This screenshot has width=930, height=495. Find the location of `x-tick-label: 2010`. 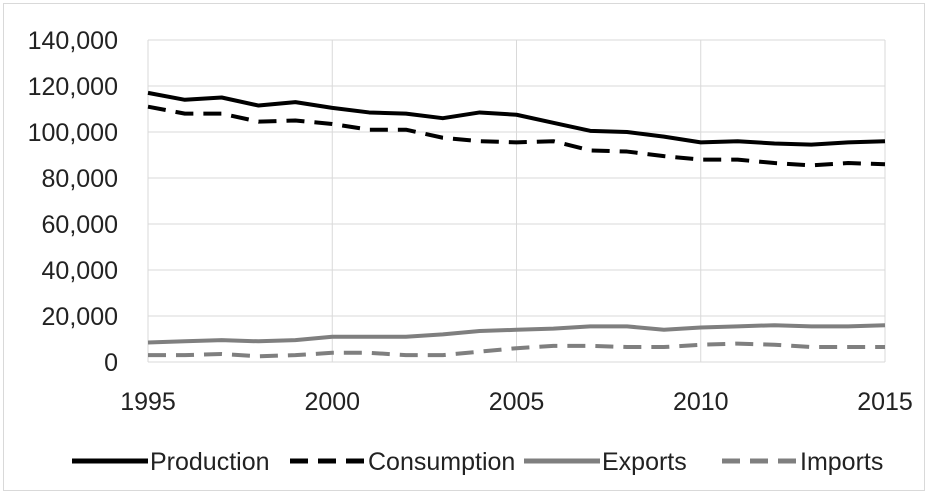

x-tick-label: 2010 is located at coordinates (701, 402).